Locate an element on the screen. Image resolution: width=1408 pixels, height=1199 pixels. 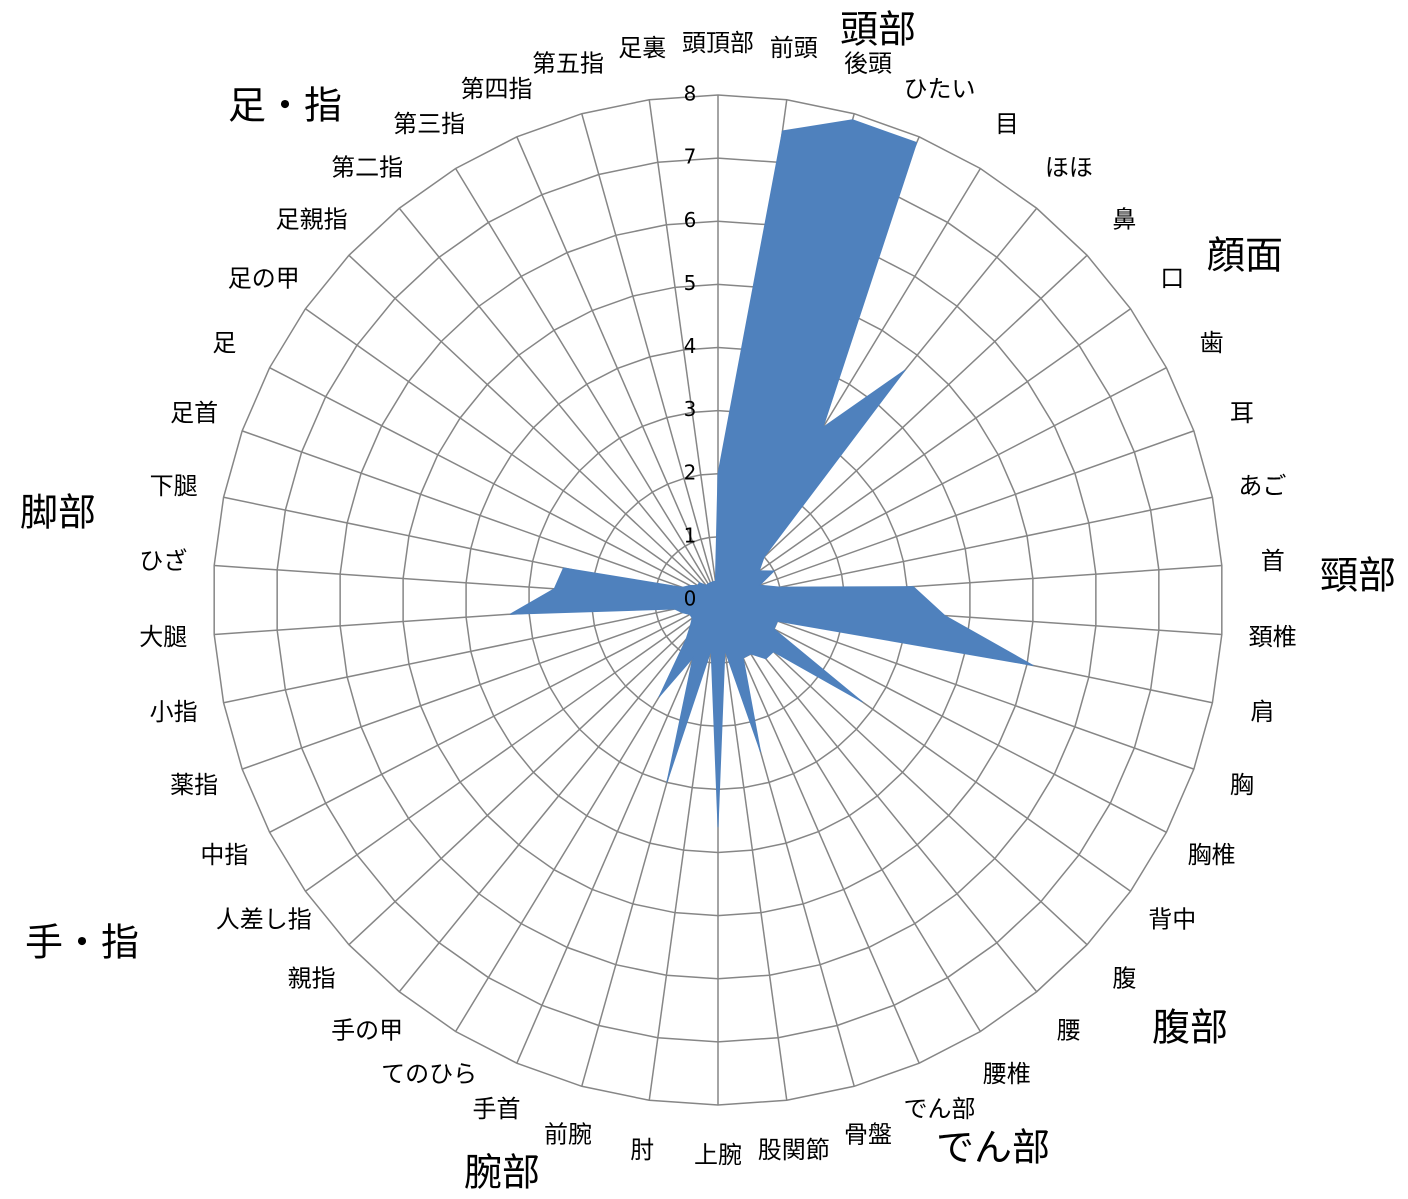
category-label: 鼻 is located at coordinates (1124, 220).